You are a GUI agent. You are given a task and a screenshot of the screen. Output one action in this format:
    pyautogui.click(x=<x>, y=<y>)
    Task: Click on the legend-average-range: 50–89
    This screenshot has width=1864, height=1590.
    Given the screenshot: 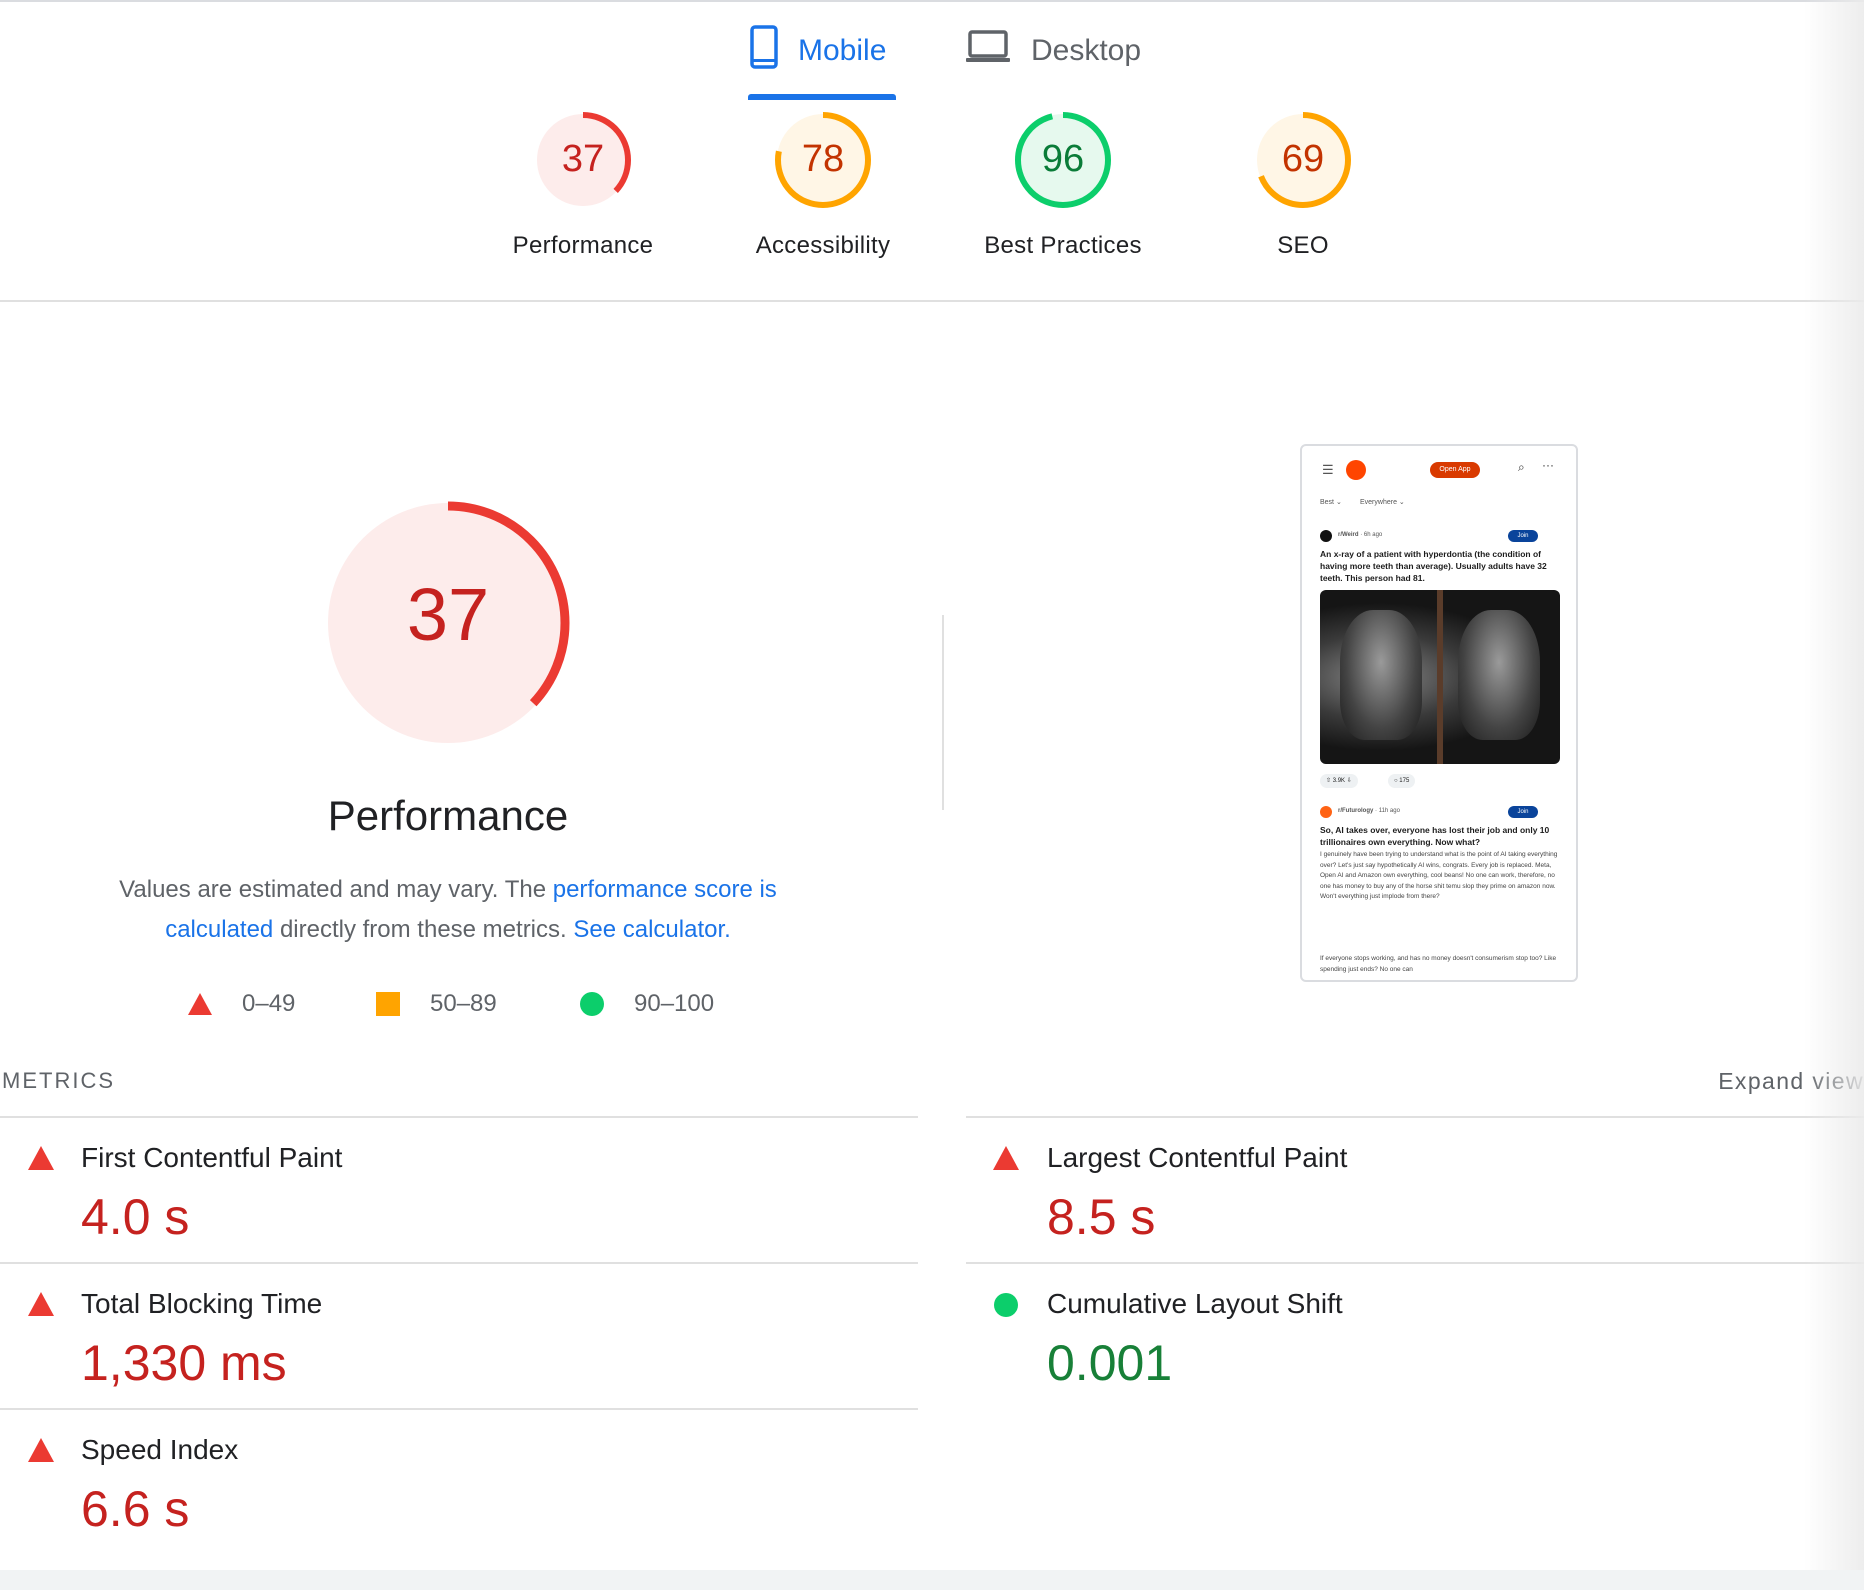 What is the action you would take?
    pyautogui.click(x=463, y=1003)
    